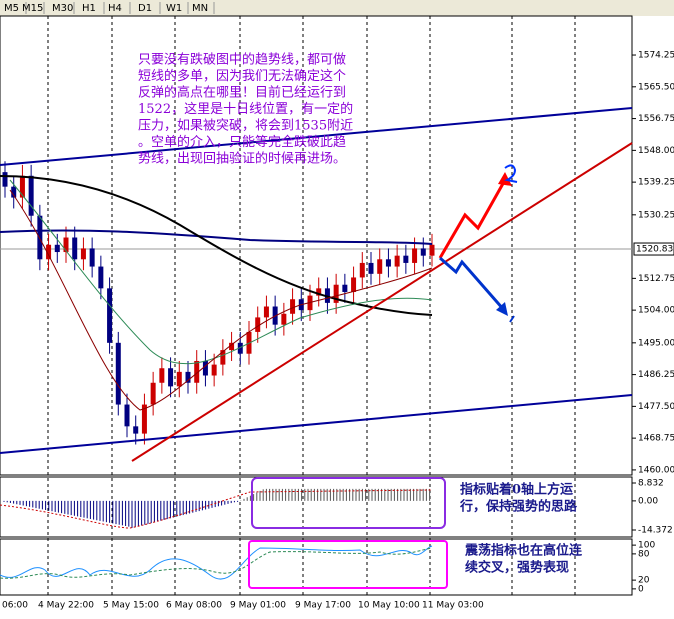 The width and height of the screenshot is (674, 619). I want to click on x-tick-label: 6 May 08:00, so click(194, 606).